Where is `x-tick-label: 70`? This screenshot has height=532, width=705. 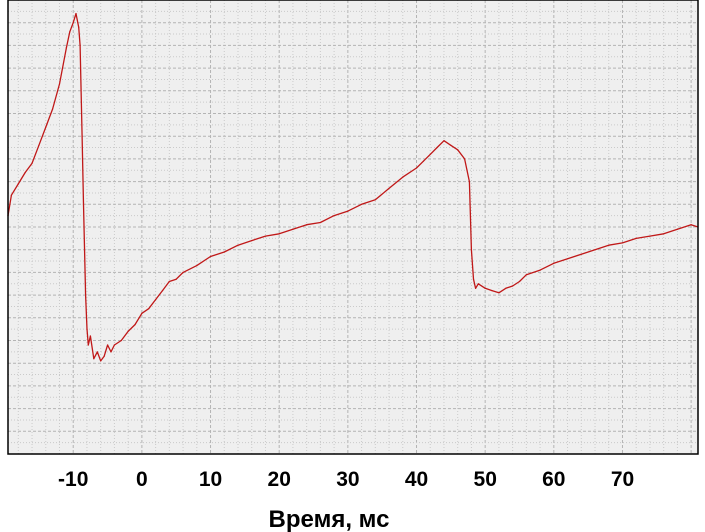 x-tick-label: 70 is located at coordinates (622, 479).